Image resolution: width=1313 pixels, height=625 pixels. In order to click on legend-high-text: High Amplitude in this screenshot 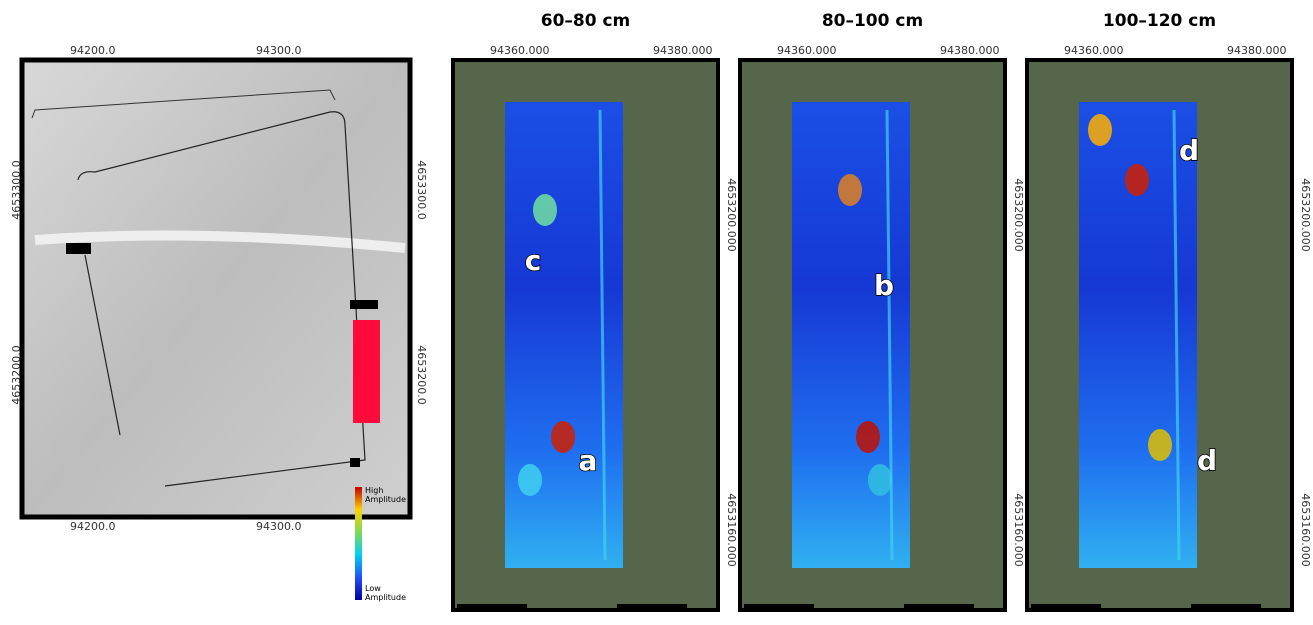, I will do `click(385, 495)`.